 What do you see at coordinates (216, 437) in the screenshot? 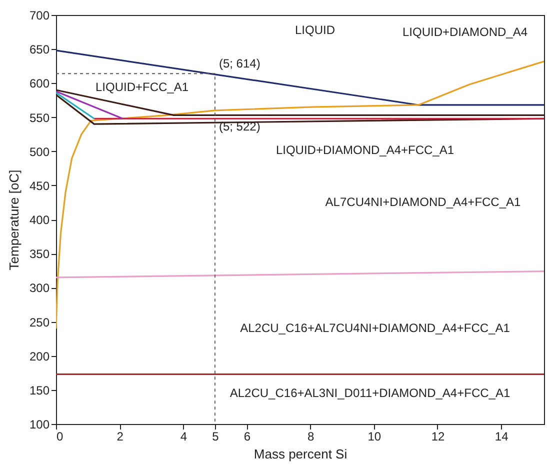
I see `x-tick-label: 5` at bounding box center [216, 437].